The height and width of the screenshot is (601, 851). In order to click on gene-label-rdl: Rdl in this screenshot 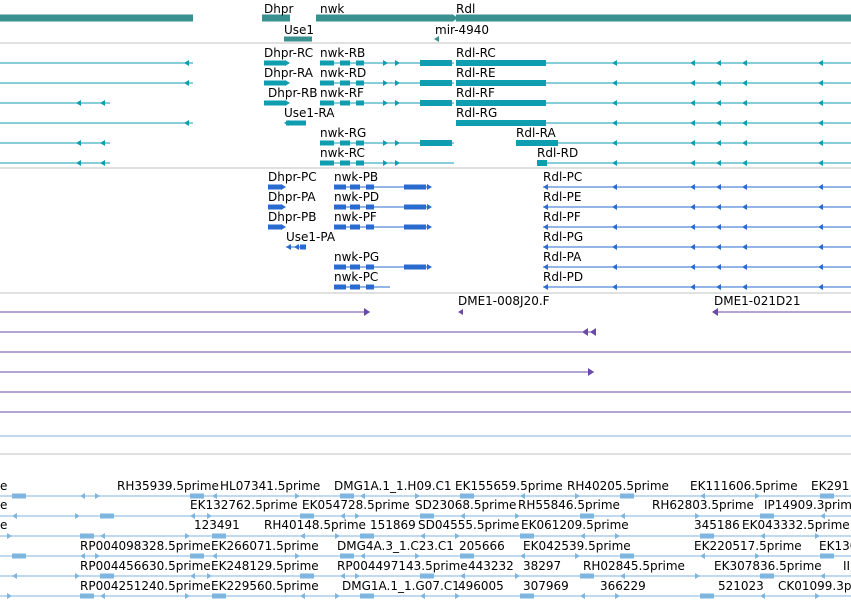, I will do `click(466, 9)`.